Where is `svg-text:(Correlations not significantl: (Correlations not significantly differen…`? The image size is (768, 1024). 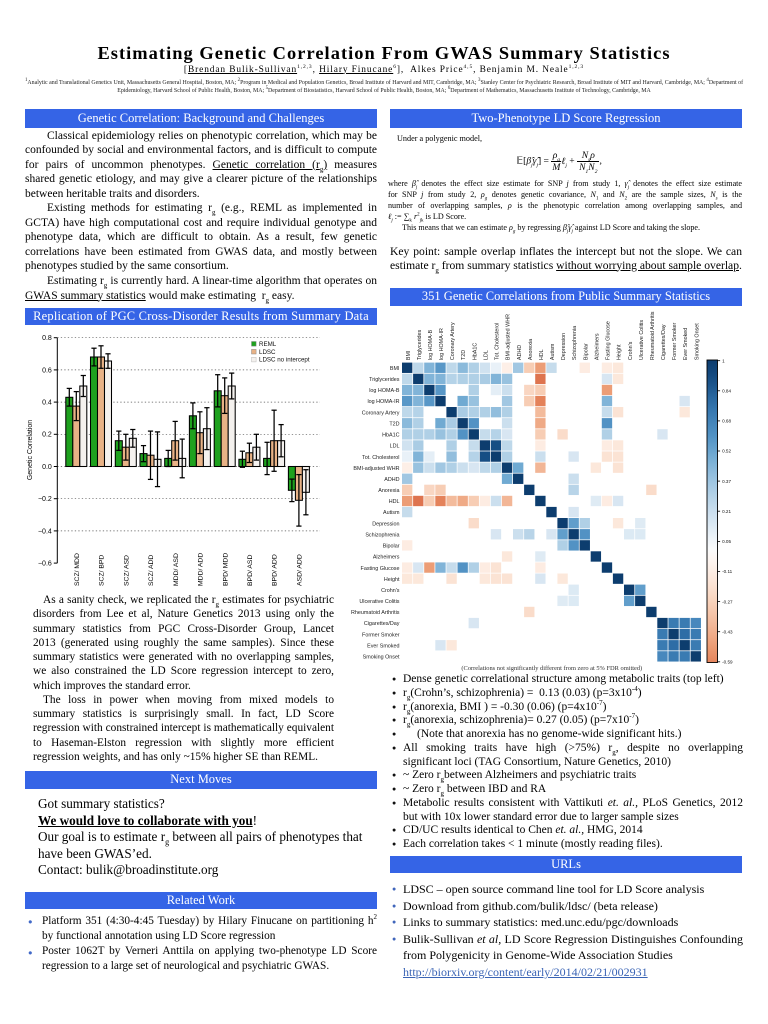
svg-text:(Correlations not significantl: (Correlations not significantly differen… is located at coordinates (551, 668).